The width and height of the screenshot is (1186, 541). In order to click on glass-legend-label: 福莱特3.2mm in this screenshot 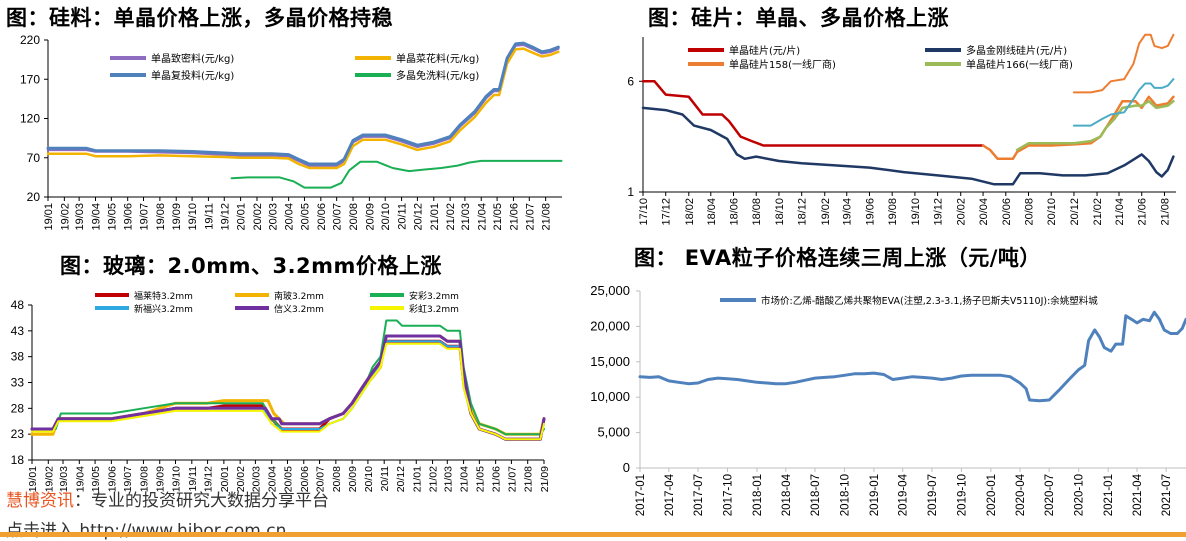, I will do `click(163, 296)`.